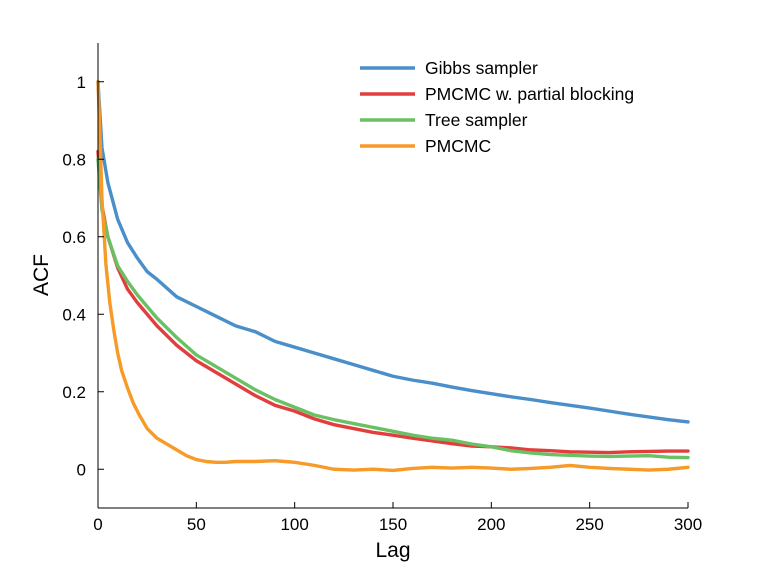 The height and width of the screenshot is (573, 761). What do you see at coordinates (97, 524) in the screenshot?
I see `x-tick-label: 0` at bounding box center [97, 524].